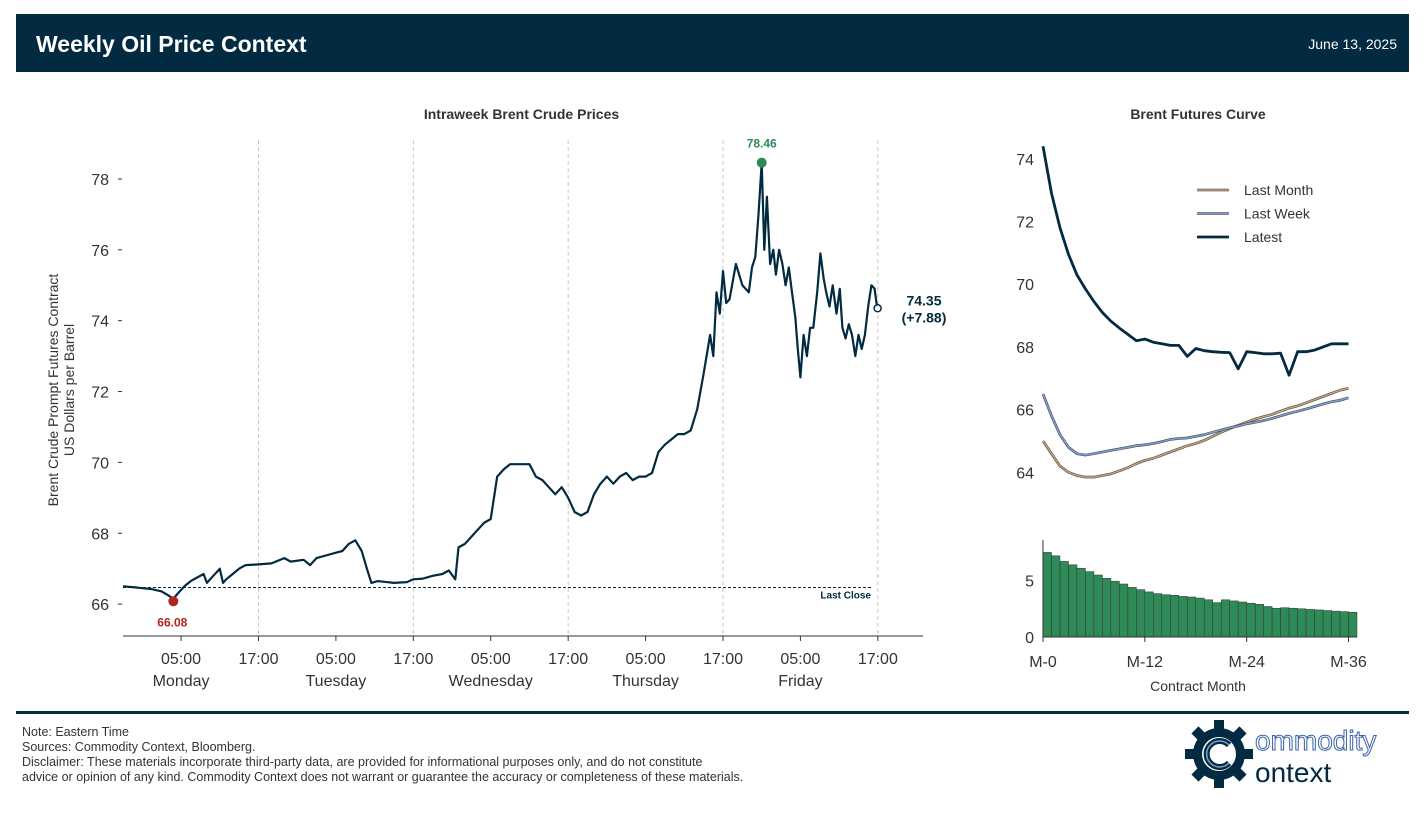 The height and width of the screenshot is (813, 1424). What do you see at coordinates (1198, 686) in the screenshot?
I see `curve-x-axis-label: Contract Month` at bounding box center [1198, 686].